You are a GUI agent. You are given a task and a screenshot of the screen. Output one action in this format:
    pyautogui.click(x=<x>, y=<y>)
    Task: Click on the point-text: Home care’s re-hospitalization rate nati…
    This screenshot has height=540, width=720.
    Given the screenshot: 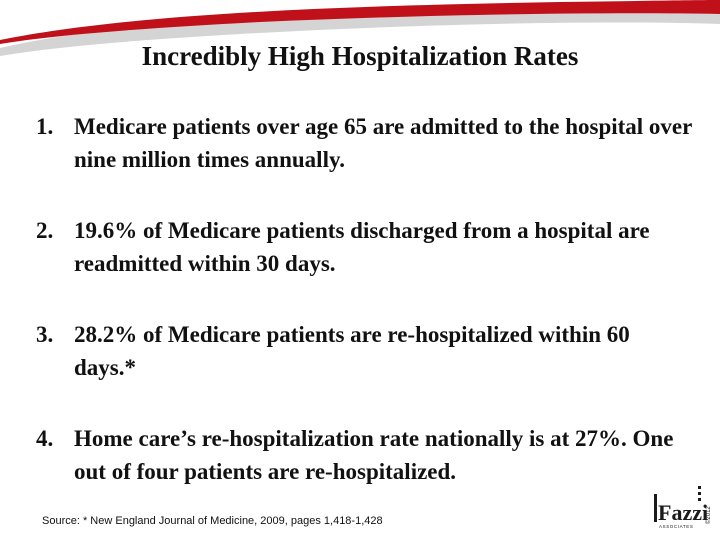 What is the action you would take?
    pyautogui.click(x=374, y=455)
    